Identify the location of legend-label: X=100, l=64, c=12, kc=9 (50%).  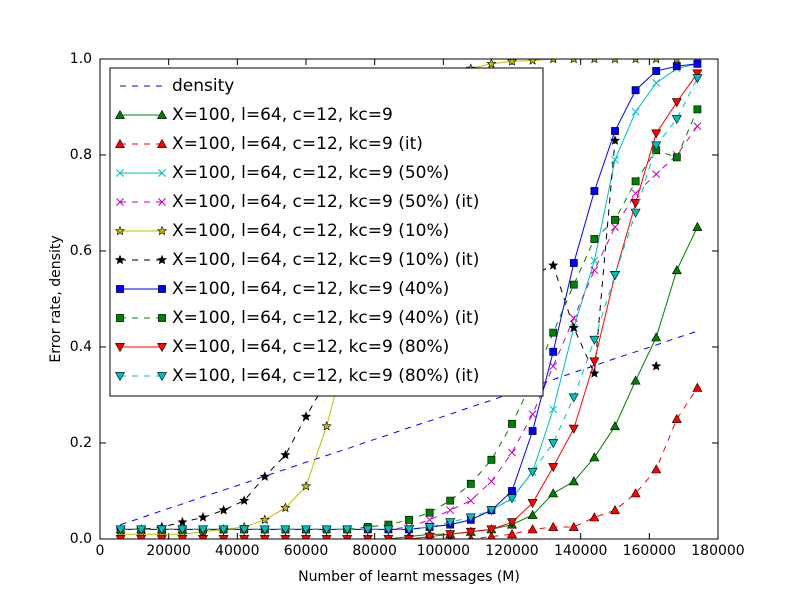
(310, 173).